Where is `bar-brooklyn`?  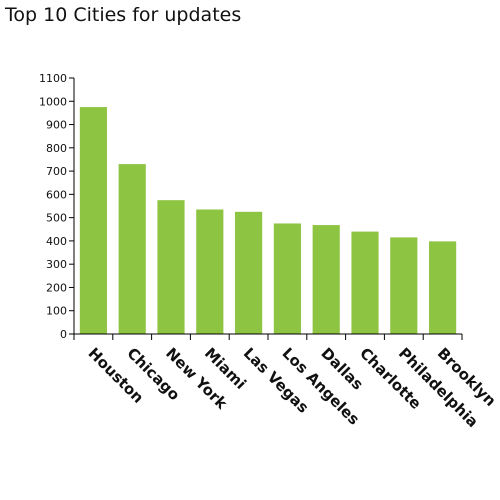 bar-brooklyn is located at coordinates (443, 287).